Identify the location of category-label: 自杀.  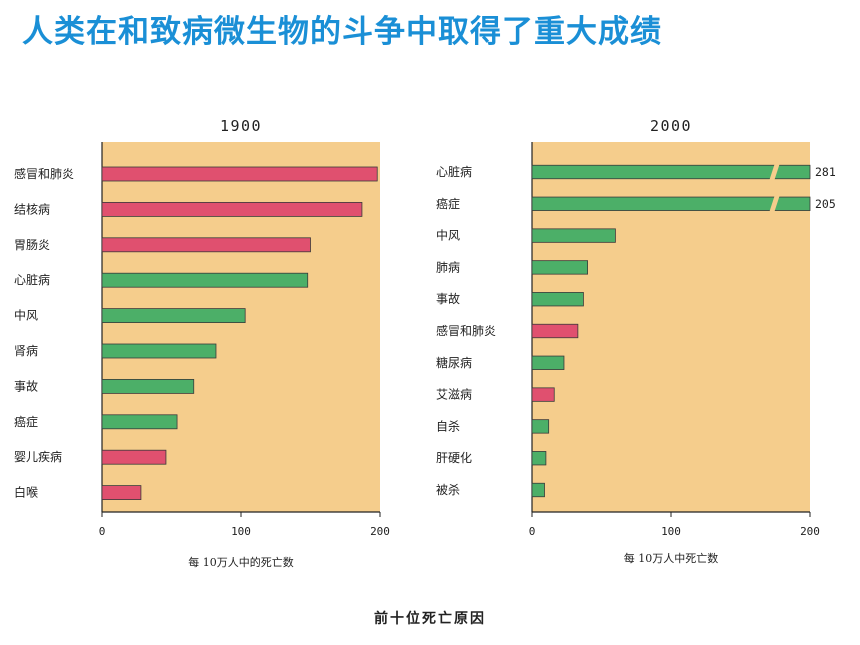
(448, 425).